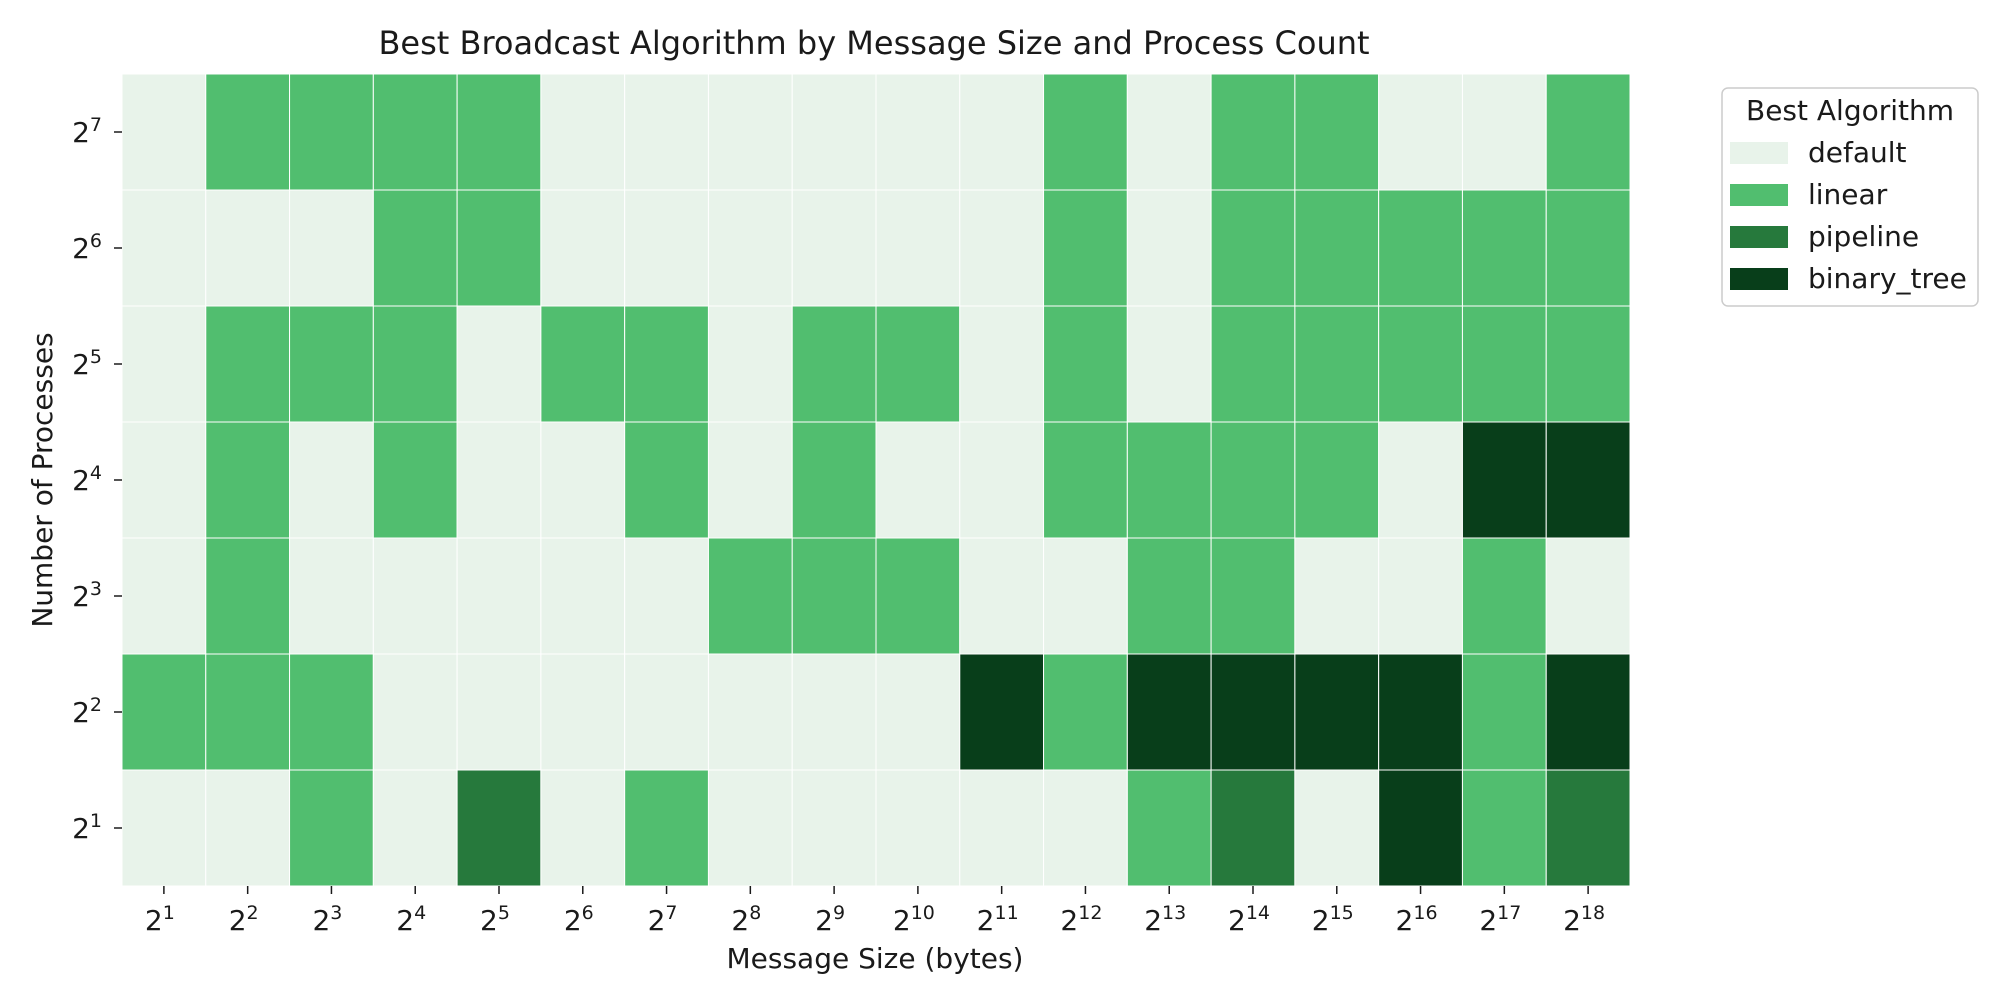  What do you see at coordinates (1500, 919) in the screenshot?
I see `x-tick-label: 217` at bounding box center [1500, 919].